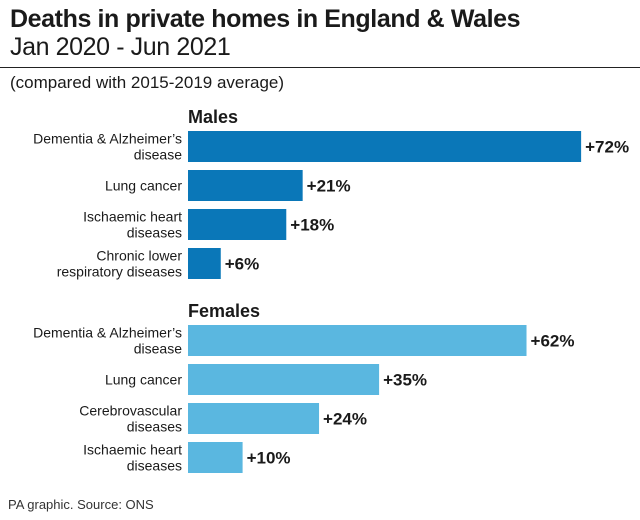 The image size is (640, 520). I want to click on males-category-label: Ischaemic heart diseases, so click(132, 225).